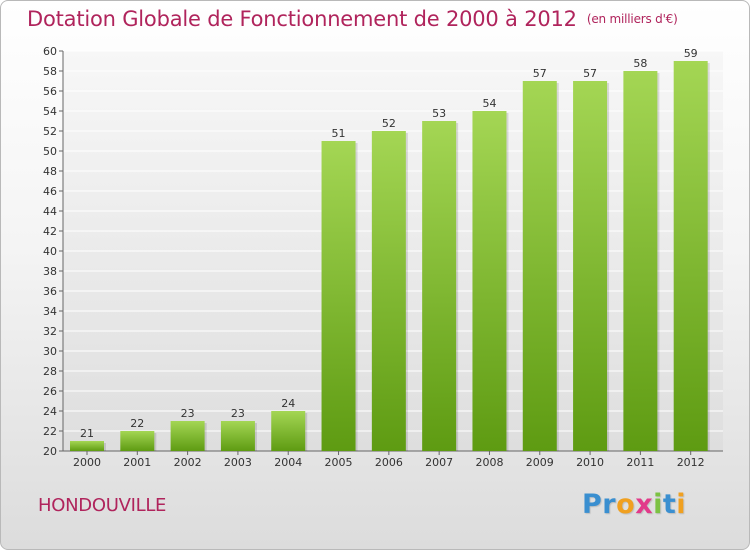 The image size is (750, 550). I want to click on x-tick-label: 2011, so click(640, 462).